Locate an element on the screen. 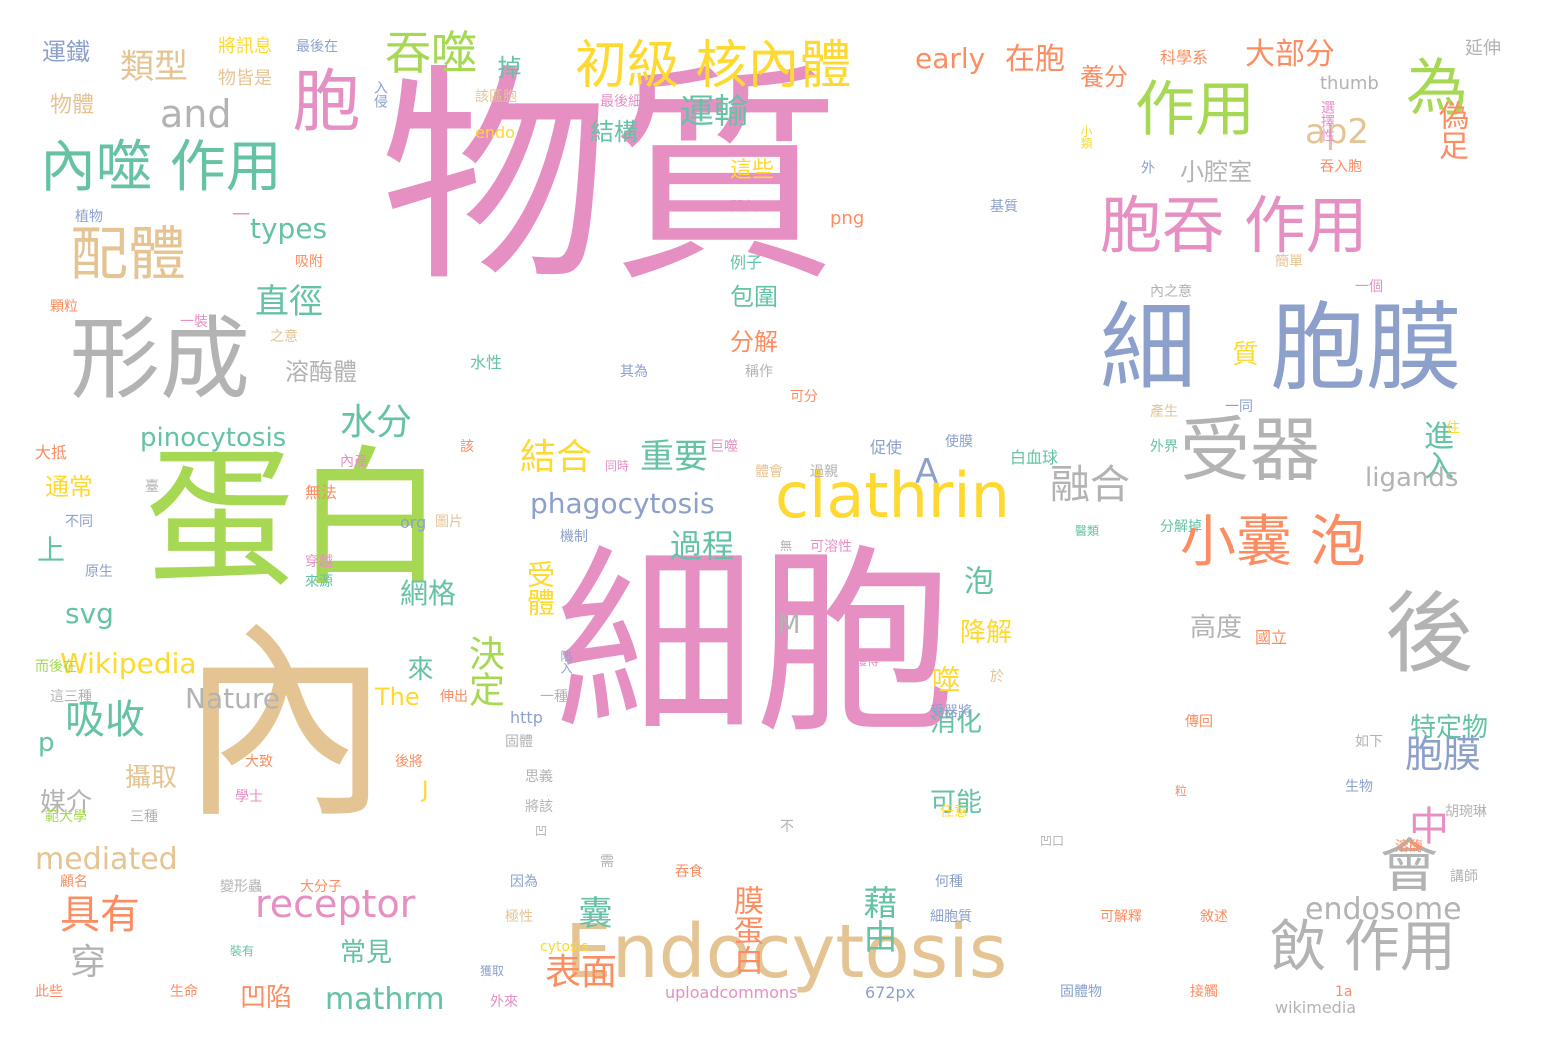  cloud-word: 作用 is located at coordinates (1195, 110).